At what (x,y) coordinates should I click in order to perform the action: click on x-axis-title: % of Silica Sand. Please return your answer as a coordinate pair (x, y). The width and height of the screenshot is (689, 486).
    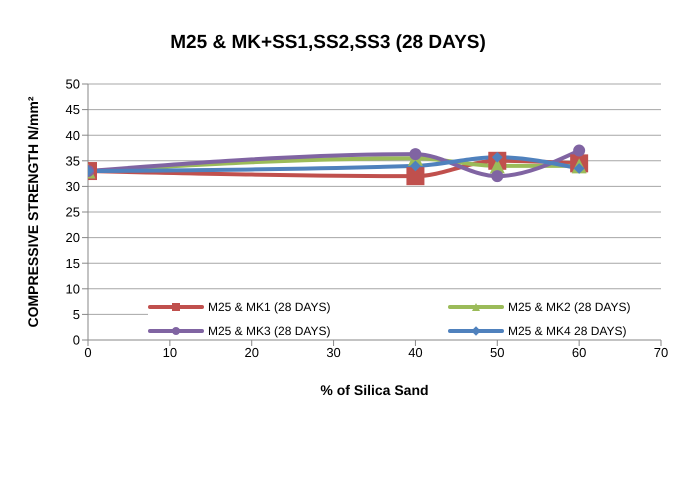
    Looking at the image, I should click on (374, 390).